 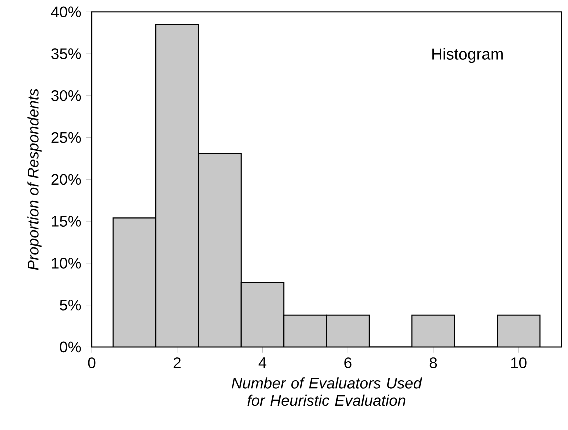 I want to click on y-tick-label: 0%, so click(x=71, y=347).